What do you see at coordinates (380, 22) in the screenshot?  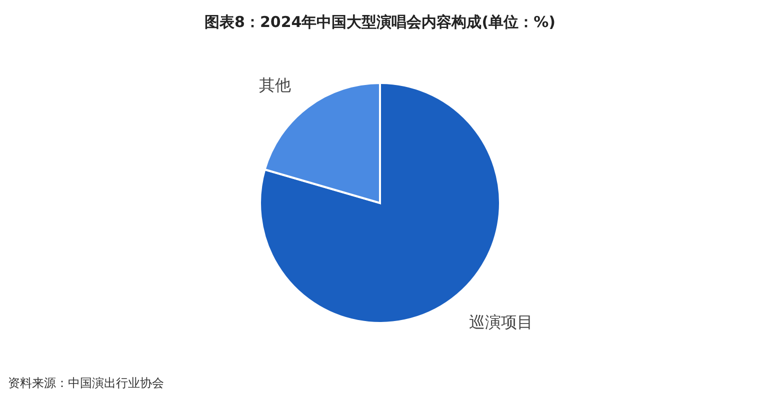 I see `chart-title: 图表8：2024年中国大型演唱会内容构成(单位：%)` at bounding box center [380, 22].